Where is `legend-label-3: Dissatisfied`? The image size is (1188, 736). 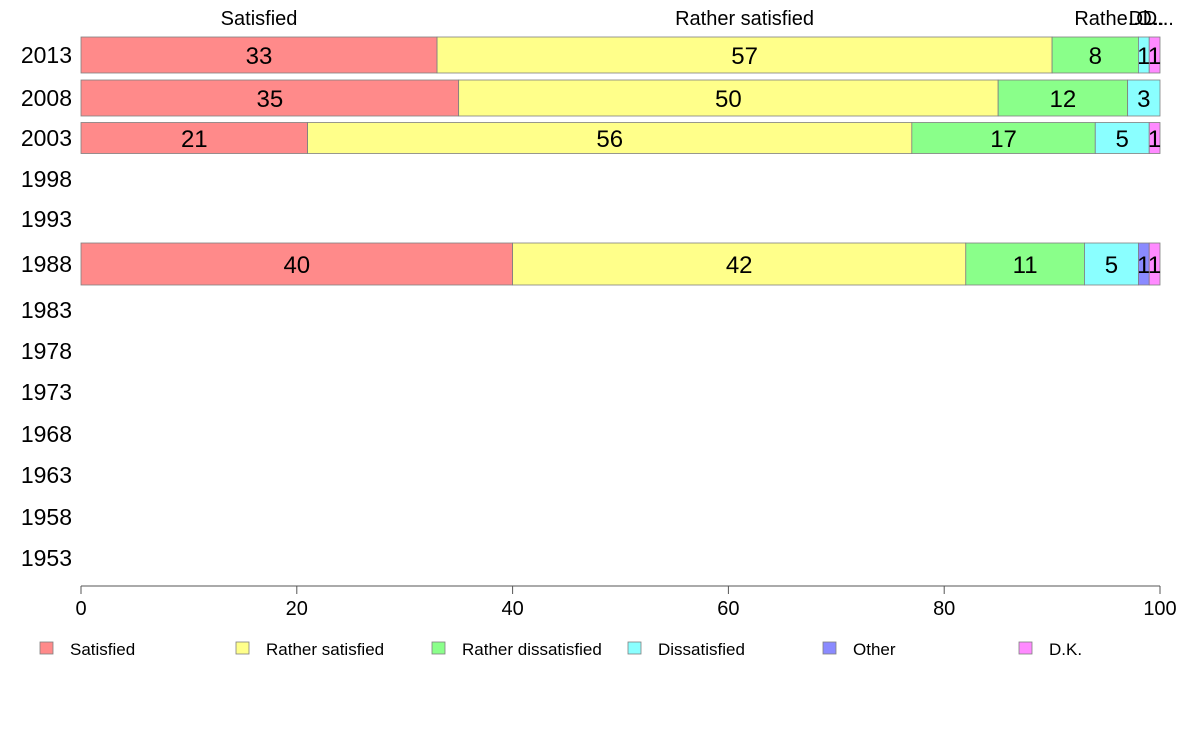
legend-label-3: Dissatisfied is located at coordinates (701, 649).